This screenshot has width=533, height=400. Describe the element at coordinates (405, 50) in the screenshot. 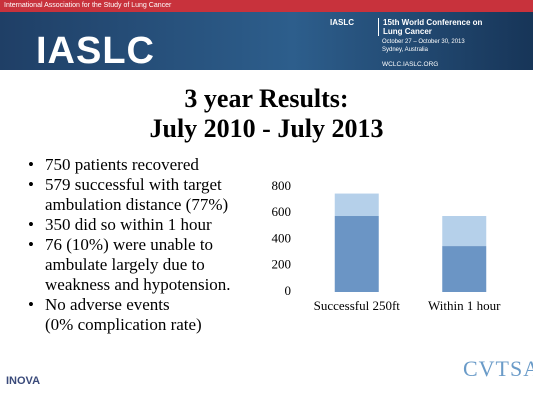

I see `location: Sydney, Australia` at that location.